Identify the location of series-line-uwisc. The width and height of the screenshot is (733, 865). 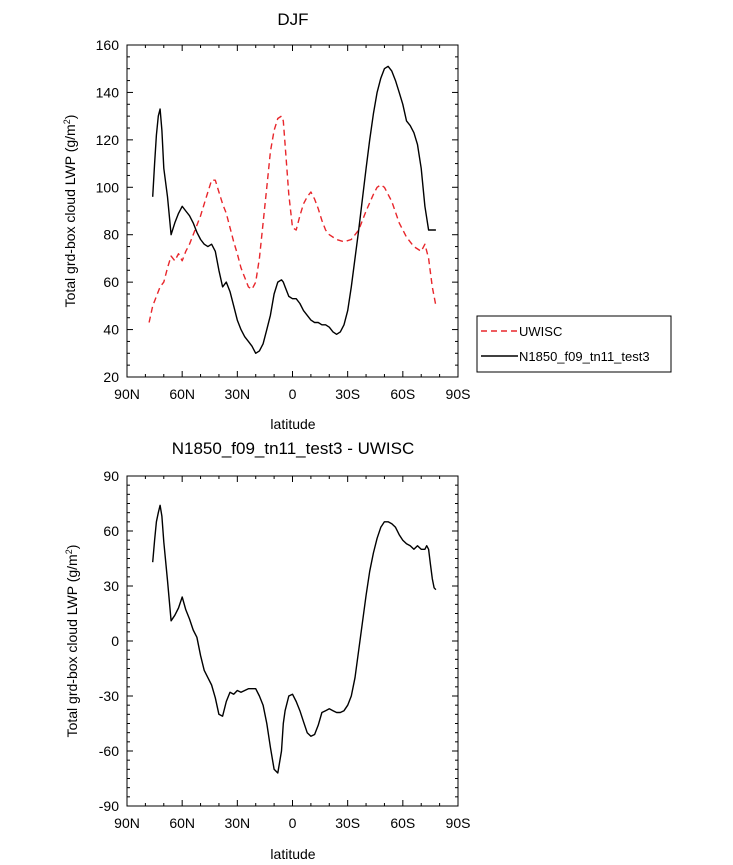
(292, 219).